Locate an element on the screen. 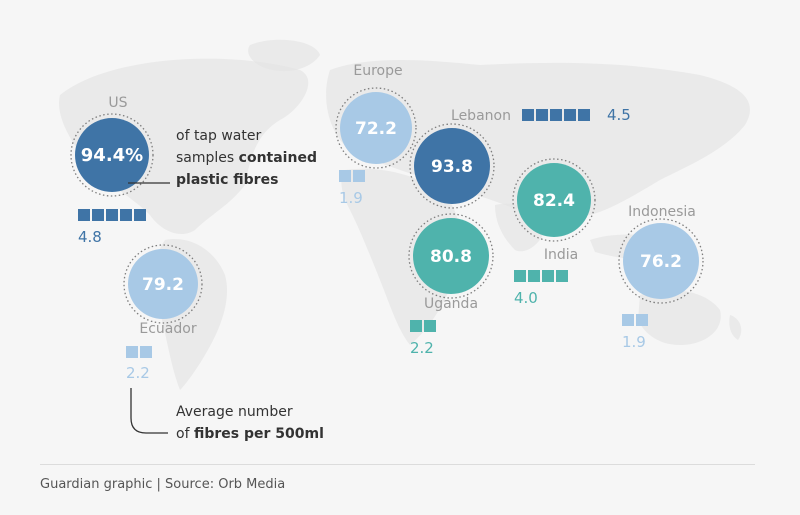 Image resolution: width=800 pixels, height=515 pixels. location-label-ecuador: Ecuador is located at coordinates (167, 329).